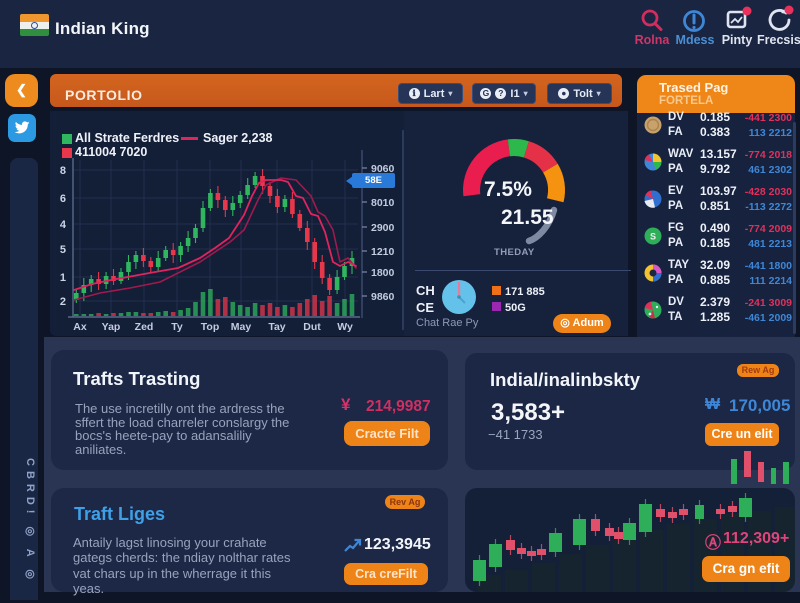  I want to click on svg-text: 2, so click(63, 302).